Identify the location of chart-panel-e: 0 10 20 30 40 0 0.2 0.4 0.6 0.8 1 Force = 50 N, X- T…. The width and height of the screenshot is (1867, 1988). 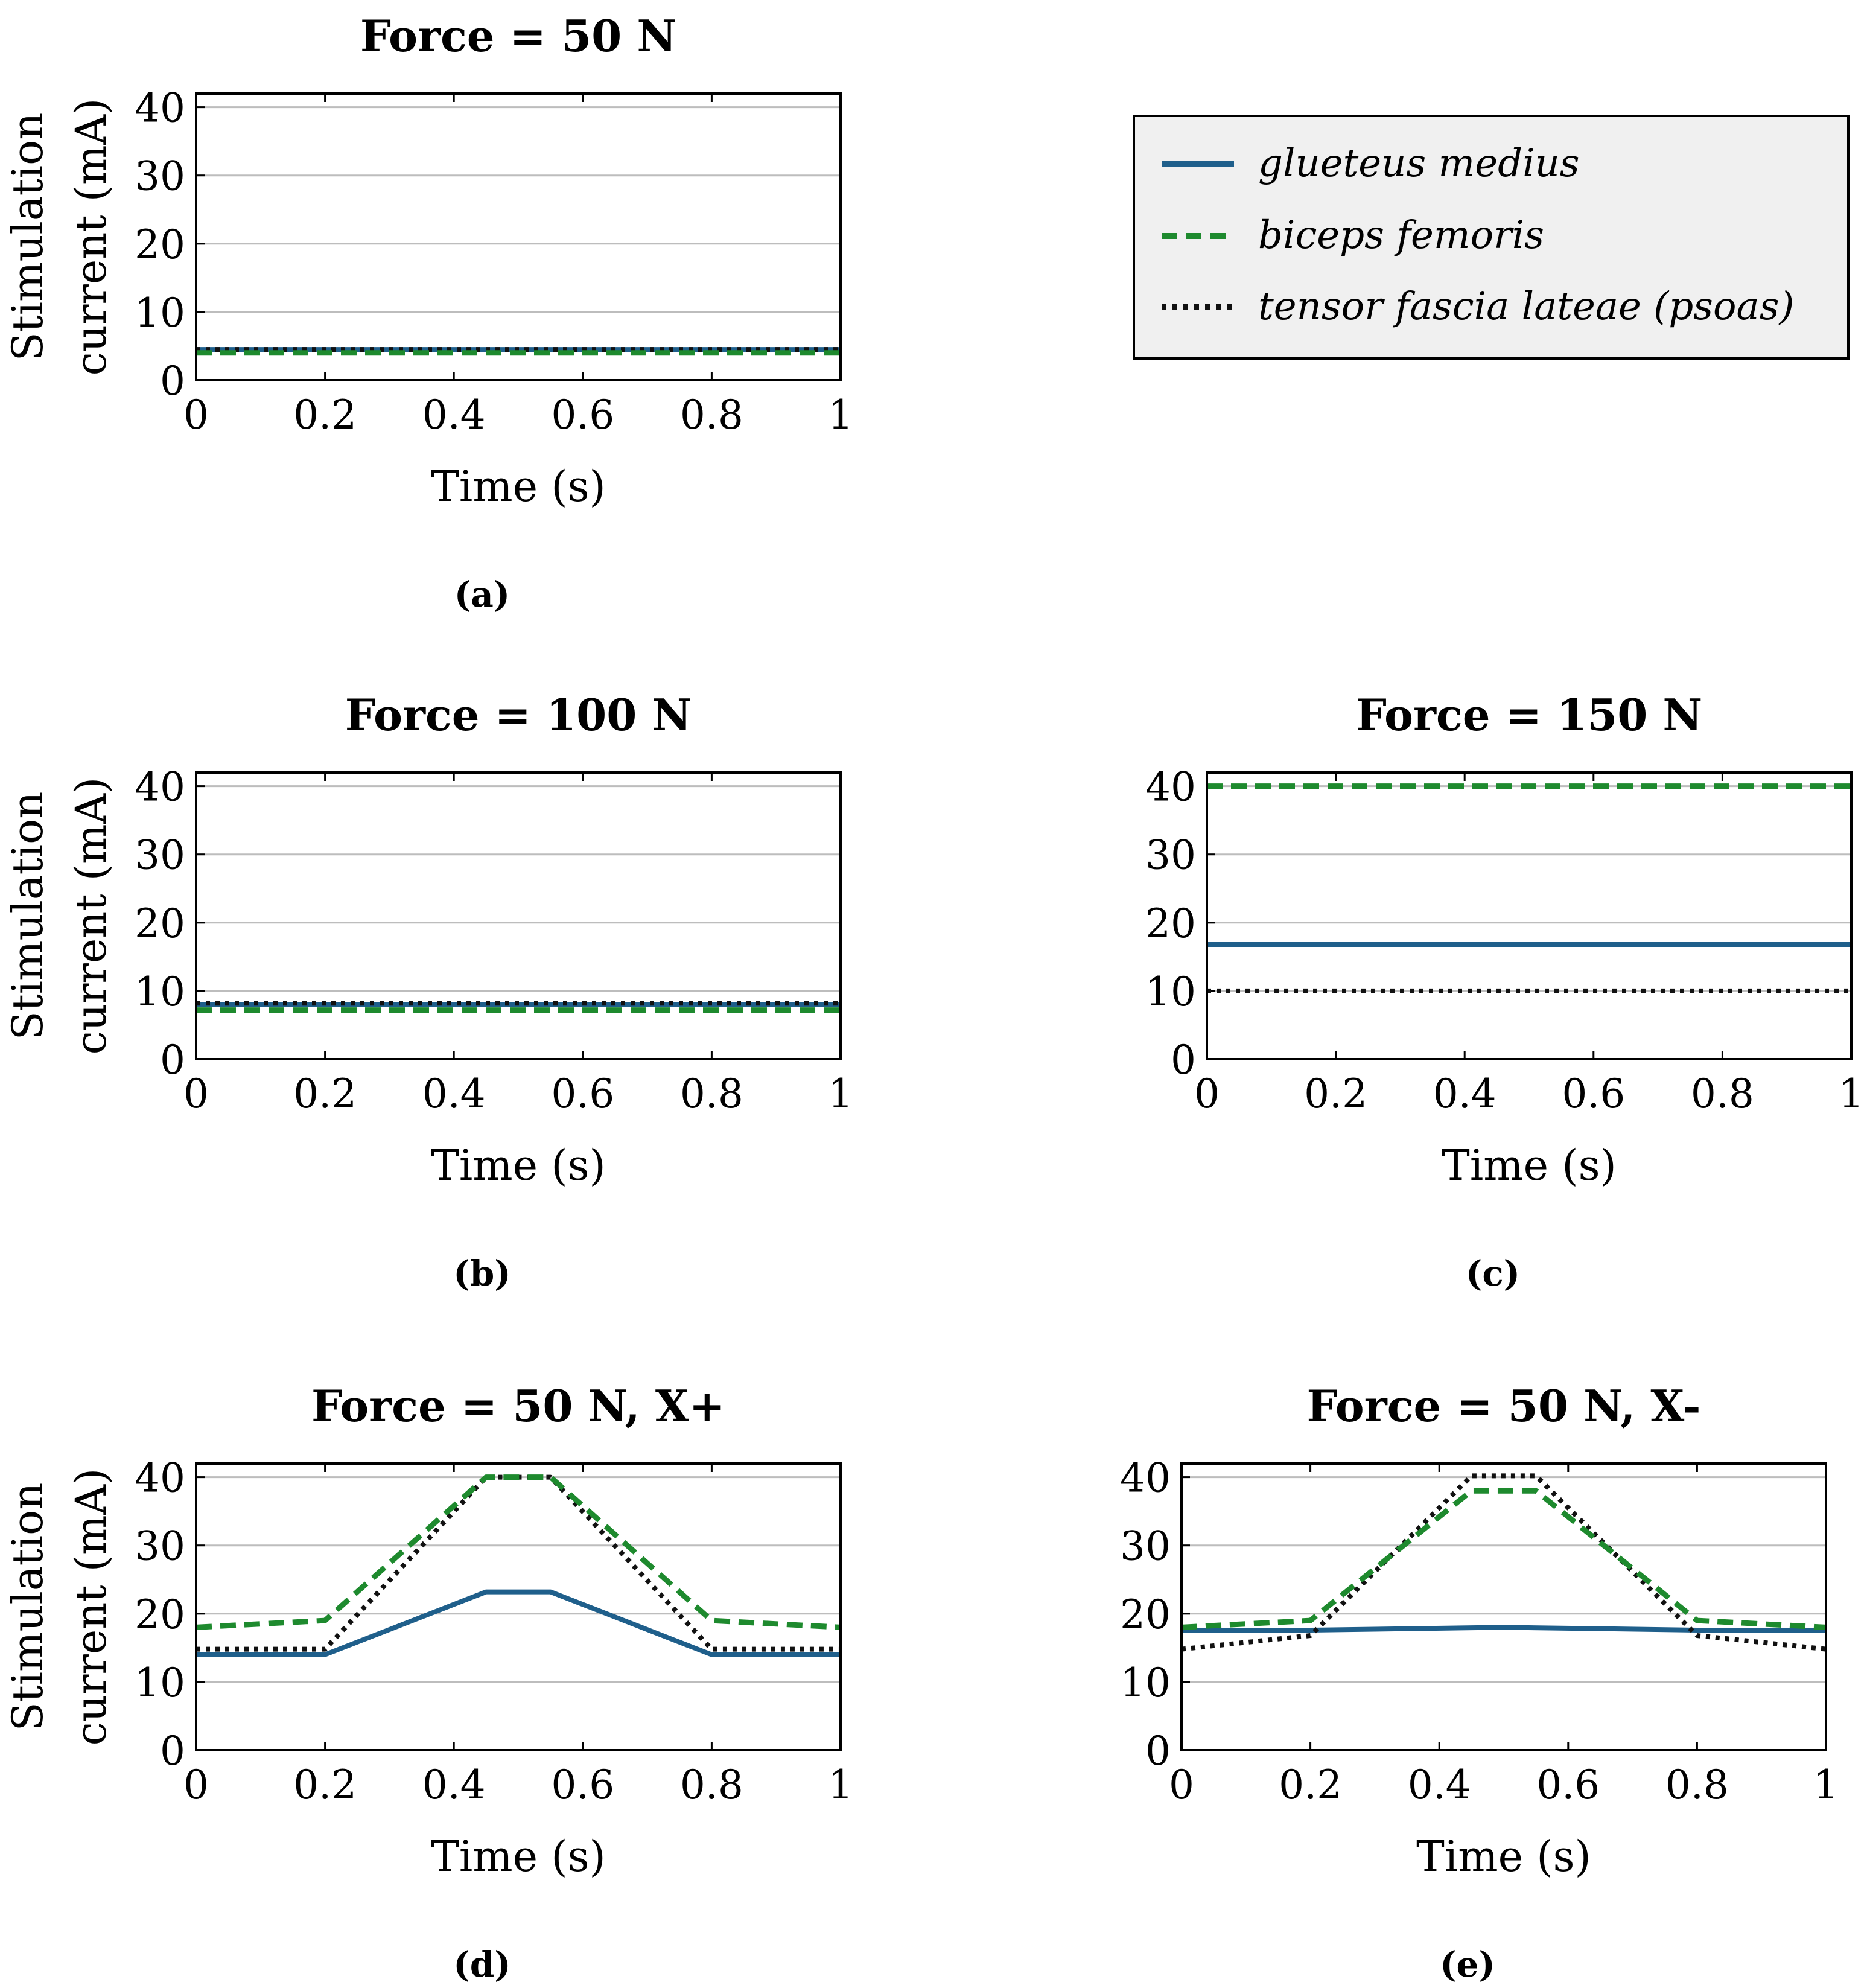
(1479, 1682).